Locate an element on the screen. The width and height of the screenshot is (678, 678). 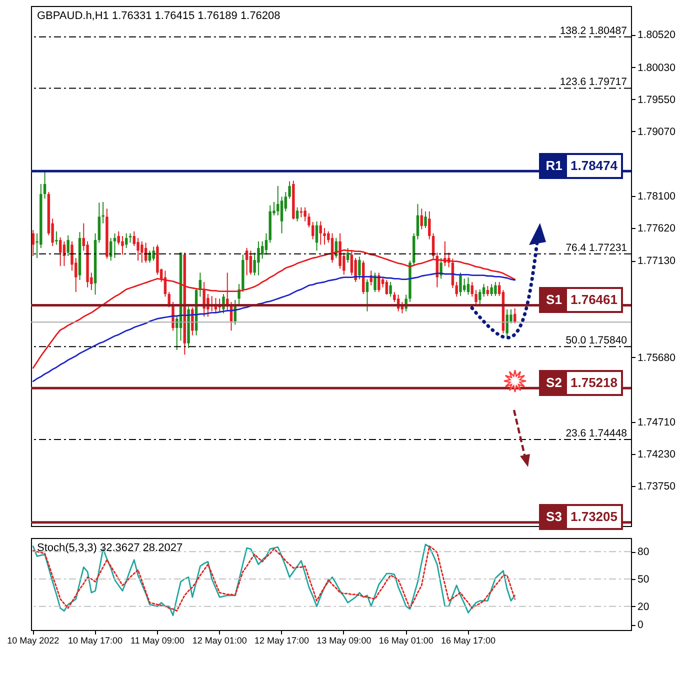
ref-line-label: S3 1.73205 is located at coordinates (581, 517).